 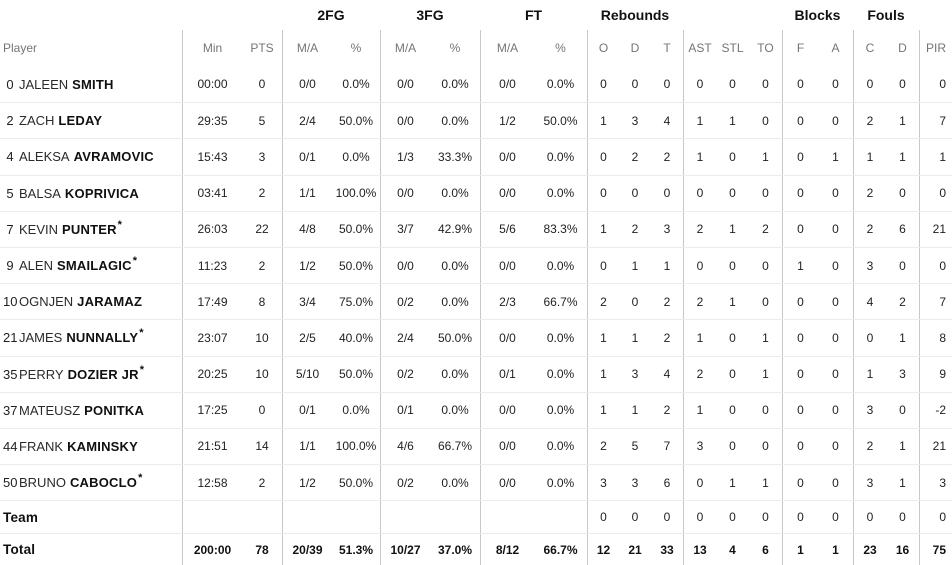 What do you see at coordinates (91, 84) in the screenshot?
I see `player-cell: 0 JALEEN SMITH` at bounding box center [91, 84].